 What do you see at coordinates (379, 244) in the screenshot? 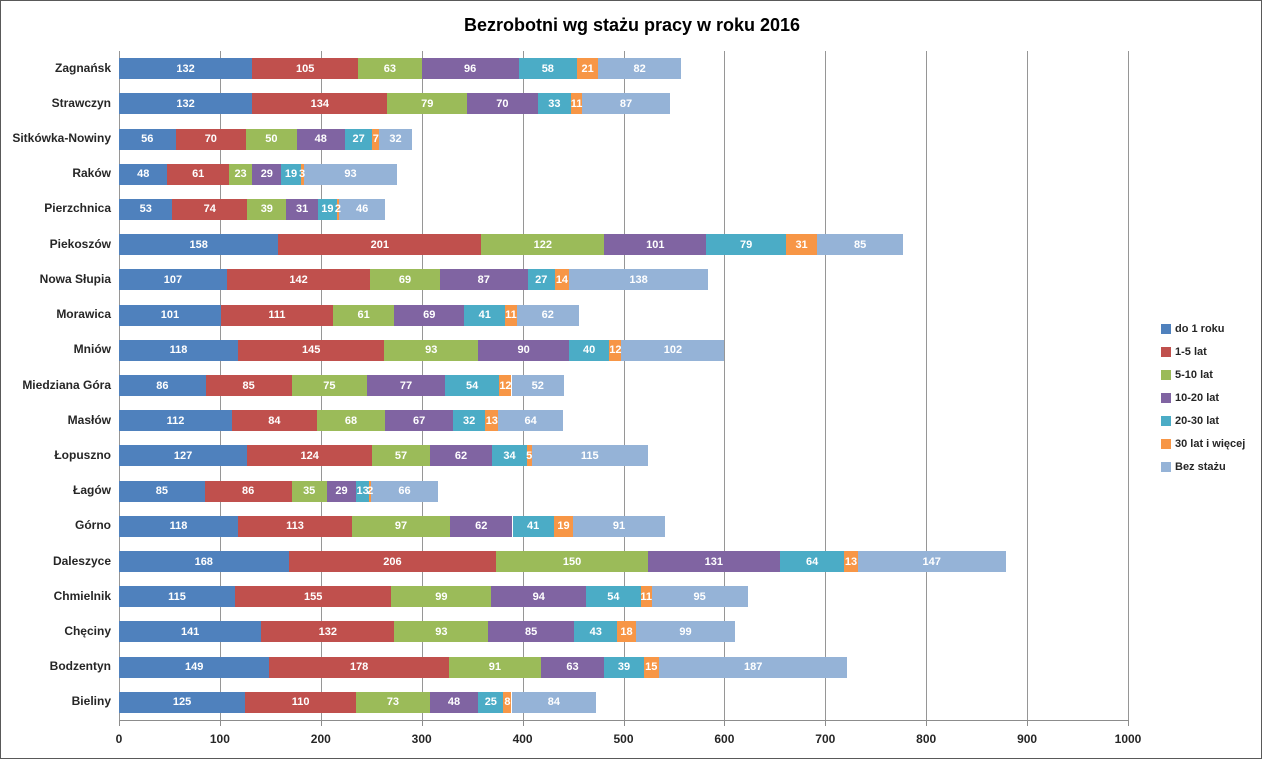
I see `bar-value-label: 201` at bounding box center [379, 244].